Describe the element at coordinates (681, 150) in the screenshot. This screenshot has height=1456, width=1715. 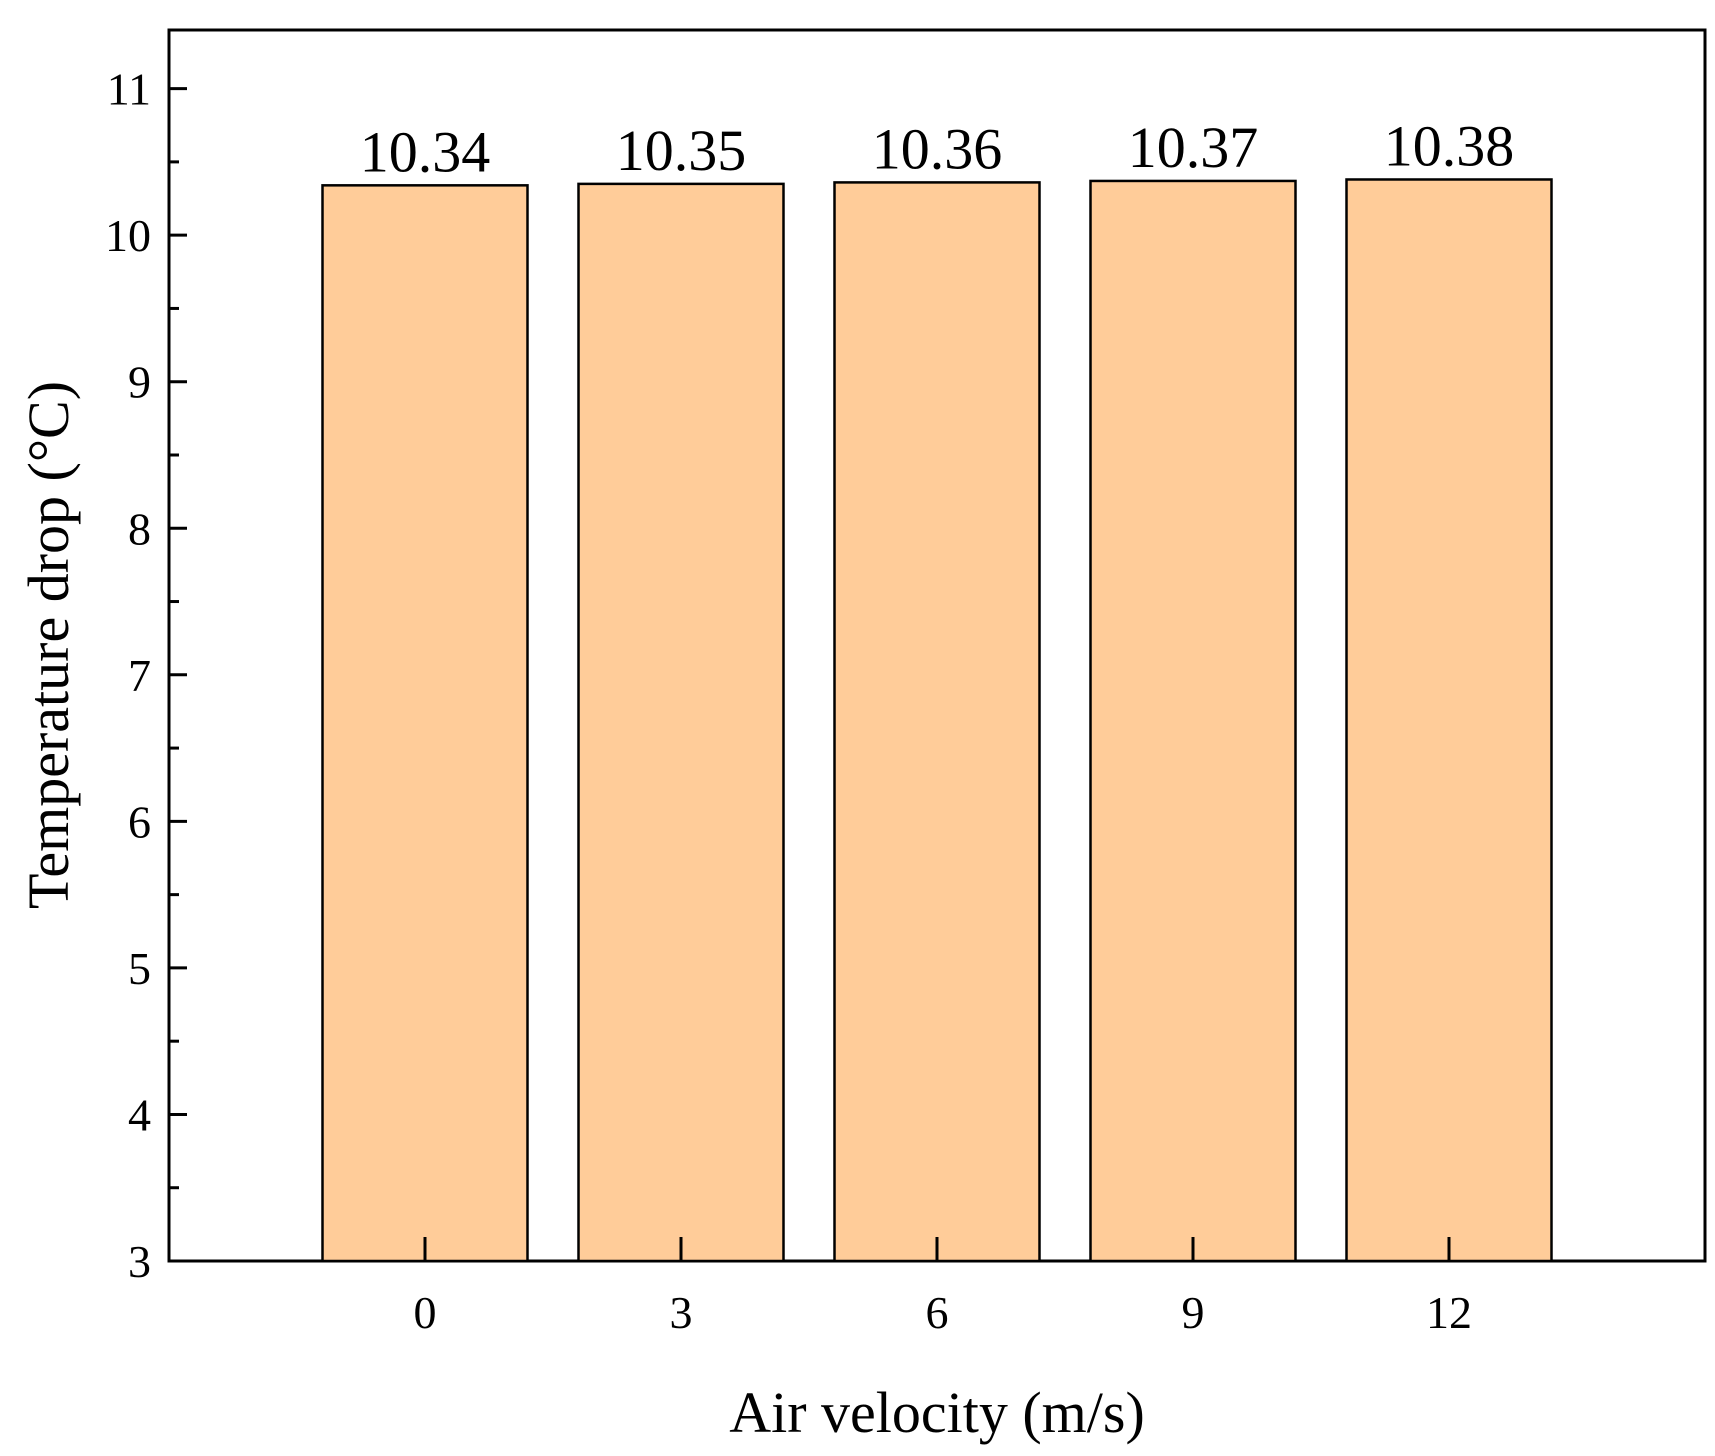
I see `bar-value-label: 10.35` at that location.